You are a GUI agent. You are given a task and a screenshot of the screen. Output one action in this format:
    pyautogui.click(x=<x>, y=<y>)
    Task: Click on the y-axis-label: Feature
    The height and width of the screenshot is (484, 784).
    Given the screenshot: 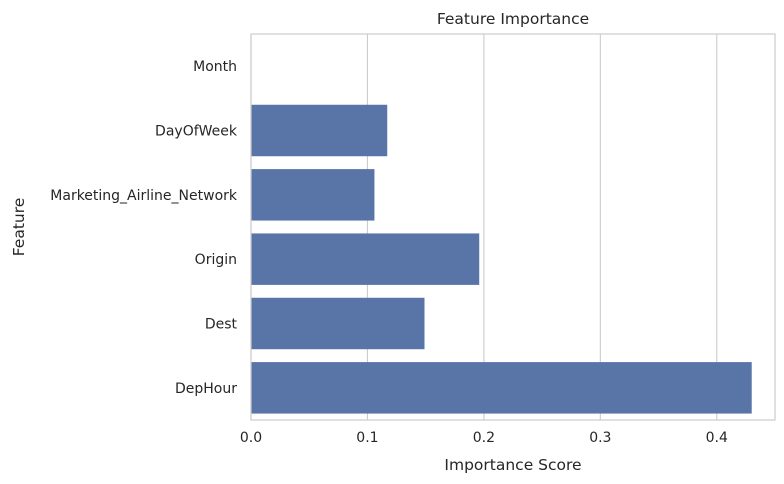 What is the action you would take?
    pyautogui.click(x=19, y=227)
    